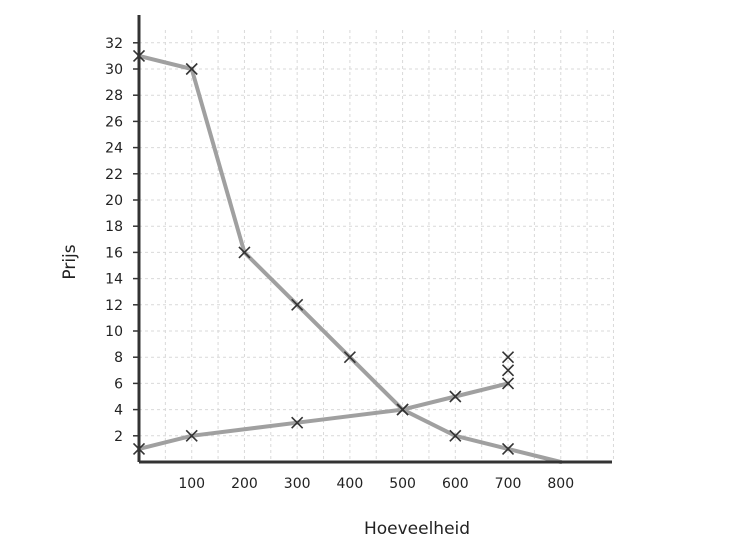 The width and height of the screenshot is (740, 547). What do you see at coordinates (114, 201) in the screenshot?
I see `y-tick-label: 20` at bounding box center [114, 201].